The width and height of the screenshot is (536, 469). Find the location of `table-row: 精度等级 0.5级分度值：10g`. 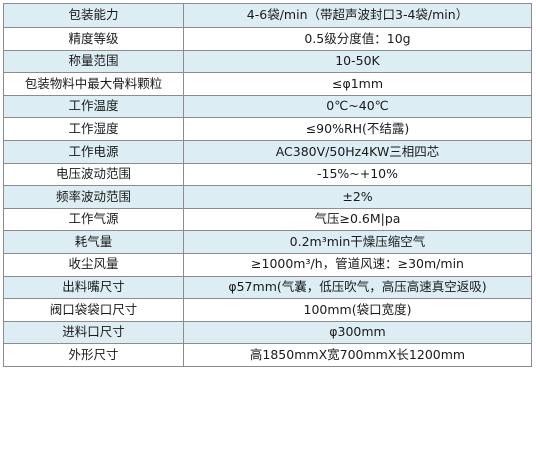

table-row: 精度等级 0.5级分度值：10g is located at coordinates (267, 39).